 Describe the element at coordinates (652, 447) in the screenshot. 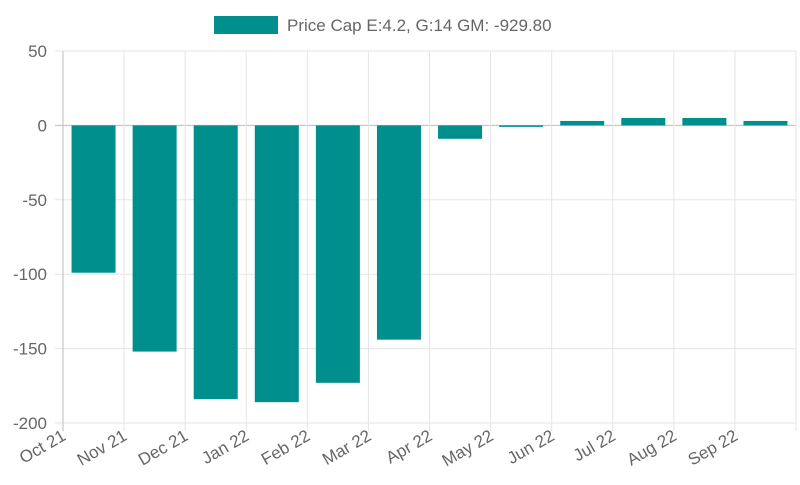

I see `x-tick-label: Aug 22` at that location.